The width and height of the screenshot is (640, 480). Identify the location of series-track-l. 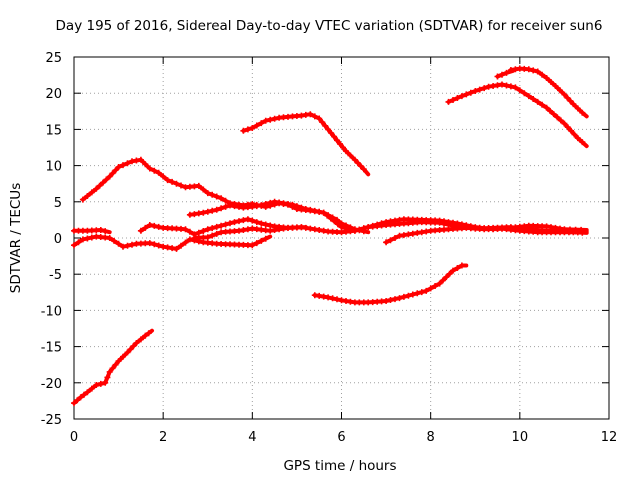
(548, 92).